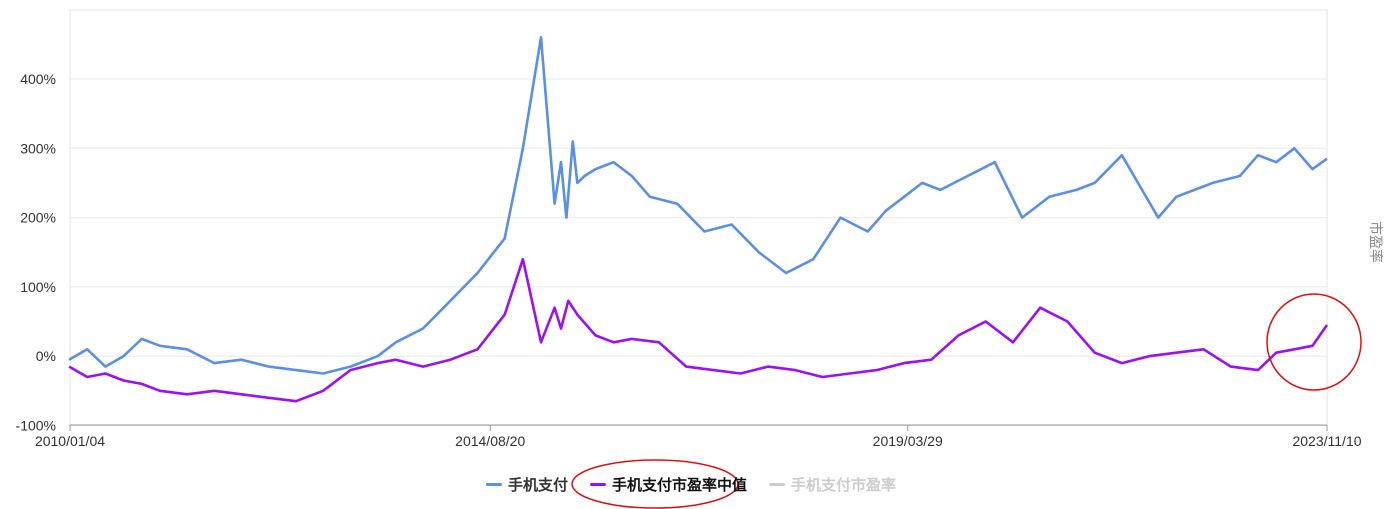 The height and width of the screenshot is (509, 1393). I want to click on legend-label: 手机支付市盈率, so click(844, 485).